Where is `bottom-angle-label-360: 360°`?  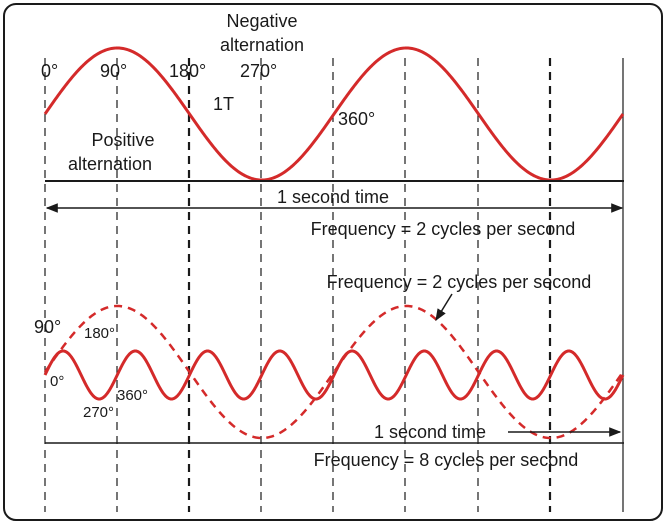 bottom-angle-label-360: 360° is located at coordinates (132, 395).